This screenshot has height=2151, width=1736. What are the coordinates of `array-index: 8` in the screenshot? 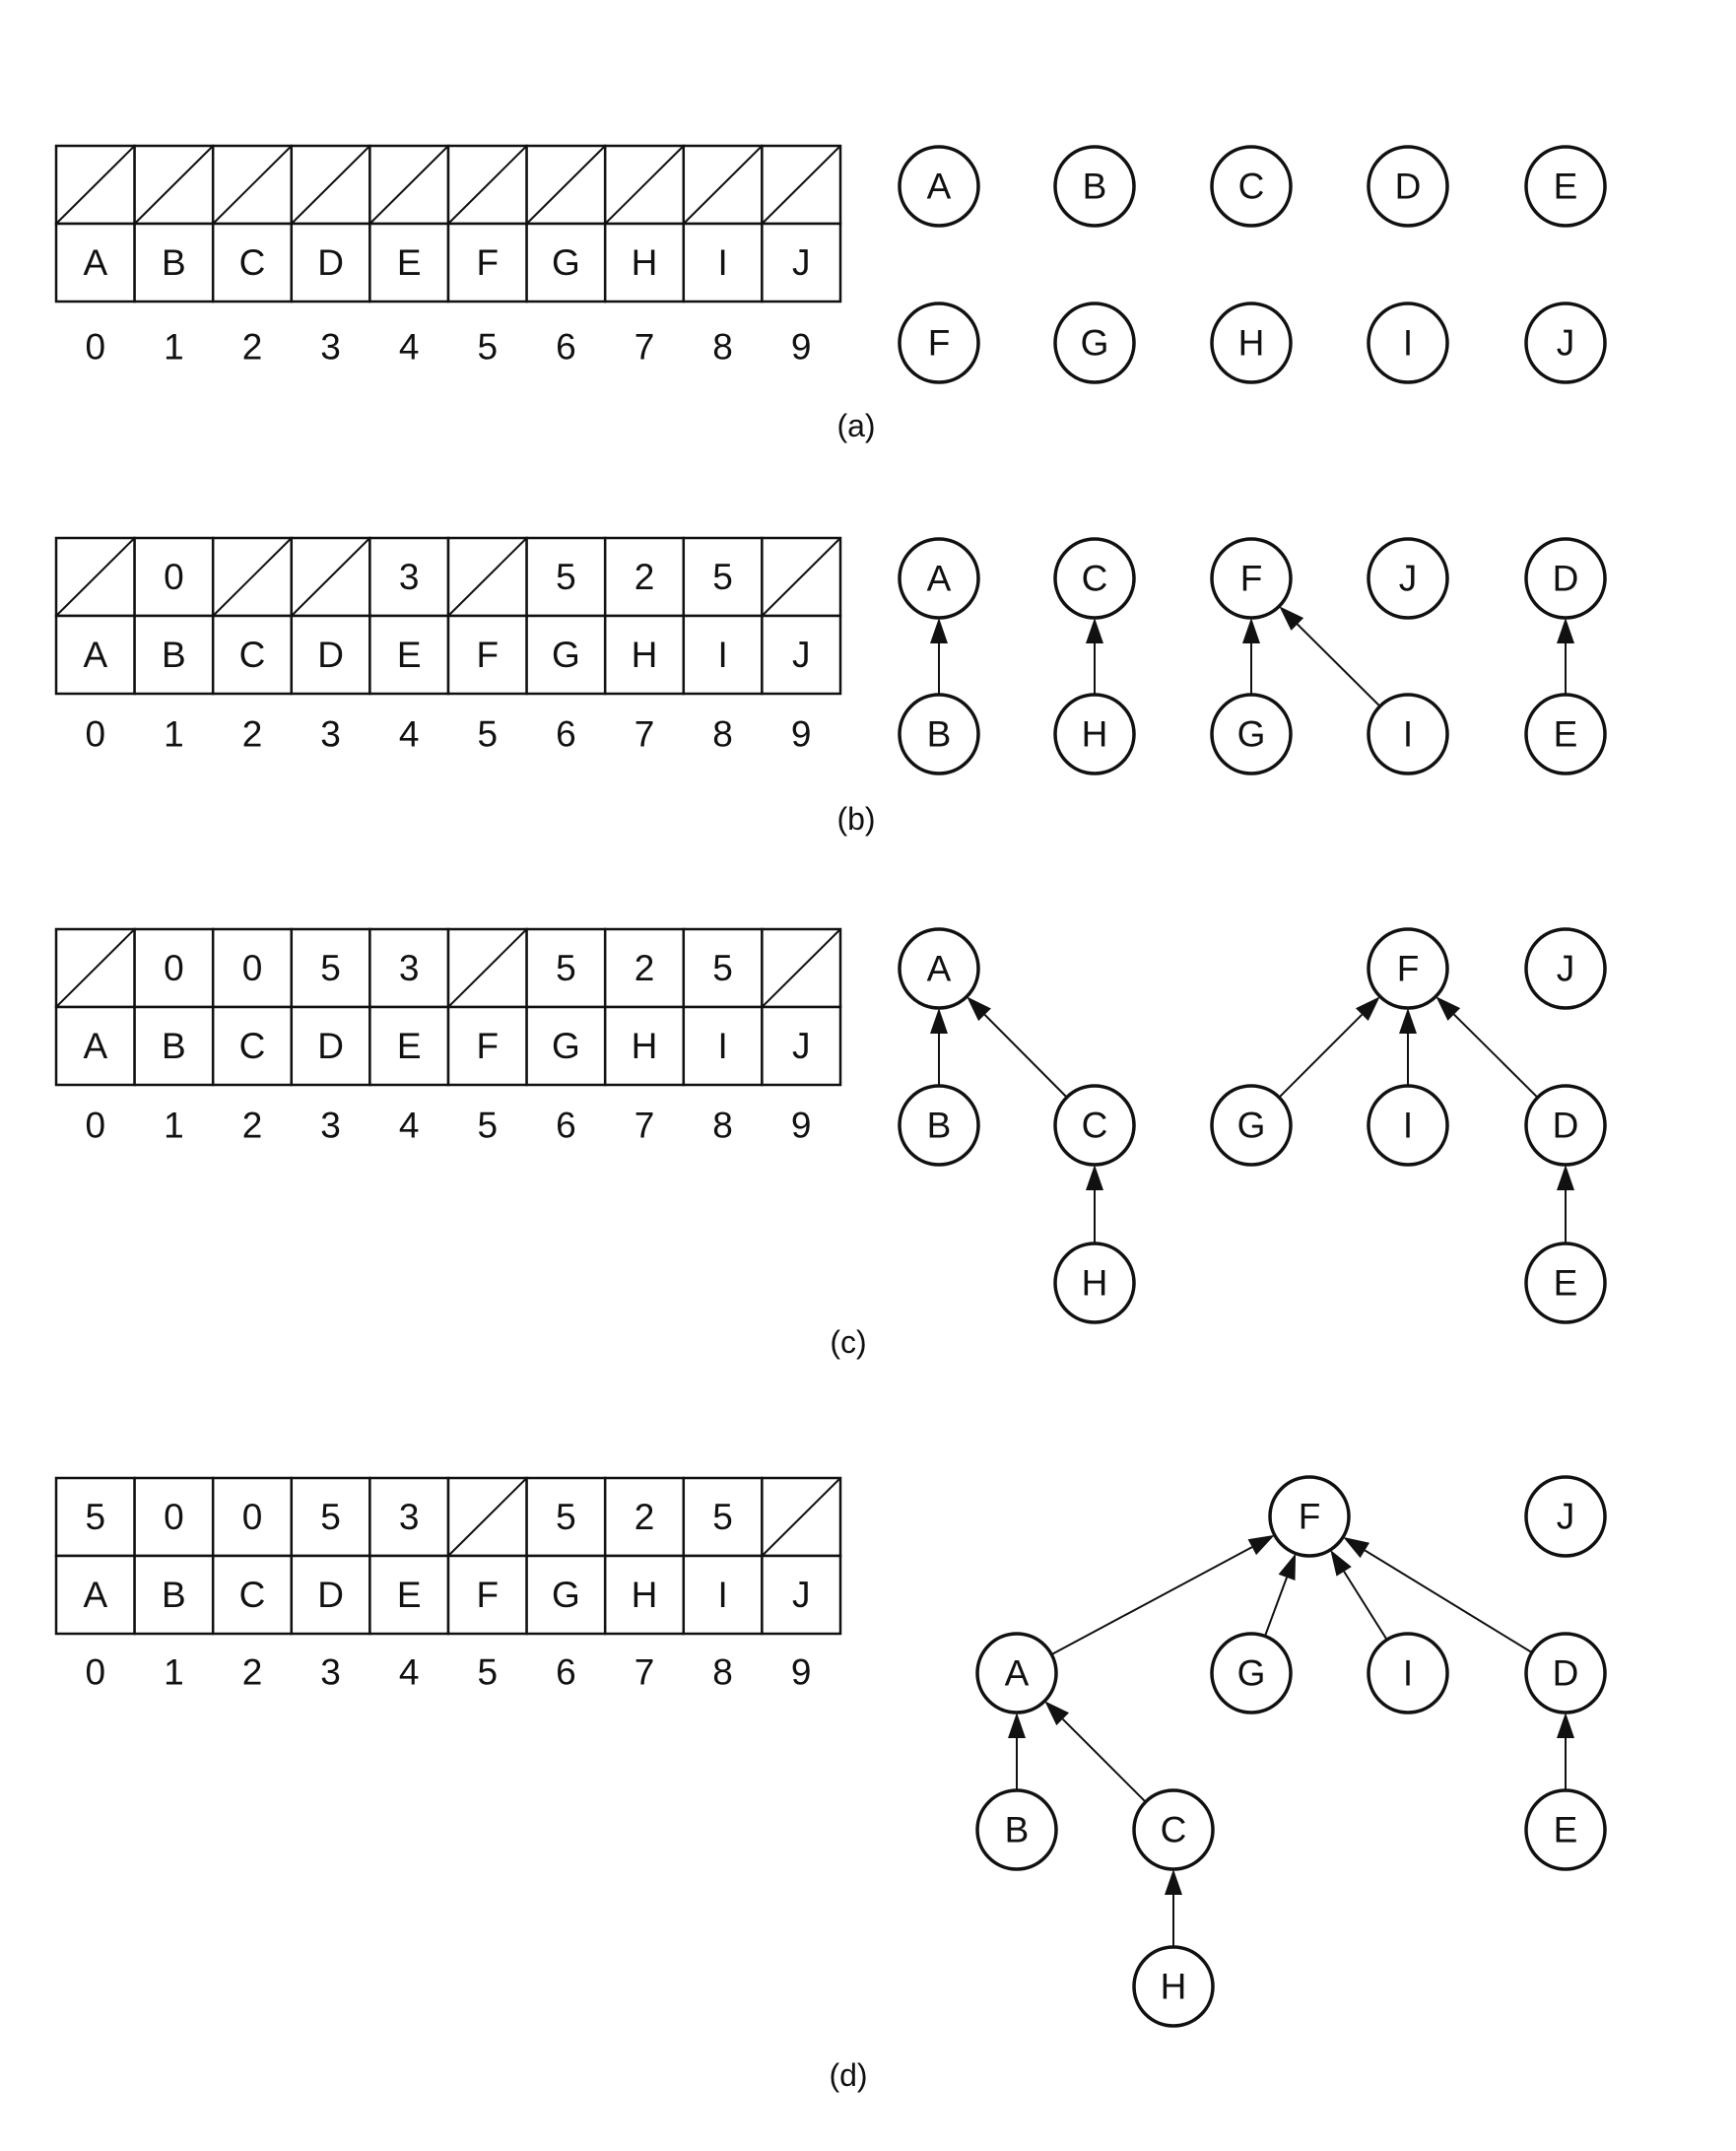 It's located at (722, 1126).